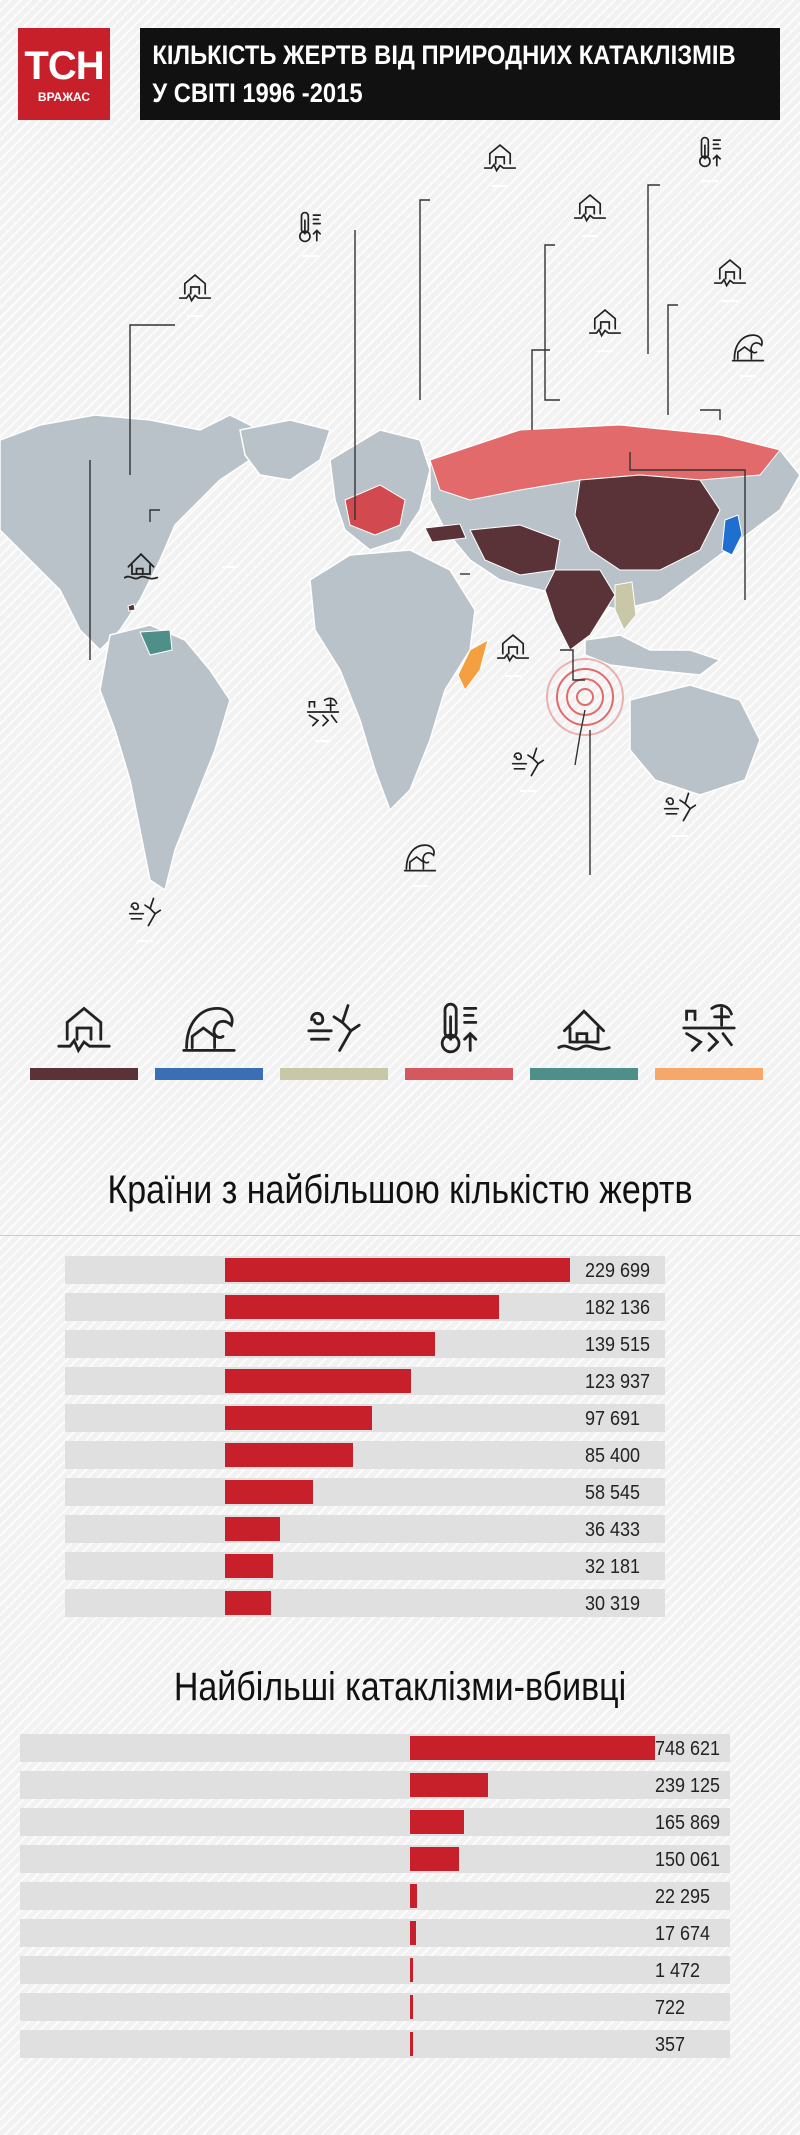  What do you see at coordinates (400, 1190) in the screenshot?
I see `countries-chart-title: Країни з найбільшою кількістю жертв` at bounding box center [400, 1190].